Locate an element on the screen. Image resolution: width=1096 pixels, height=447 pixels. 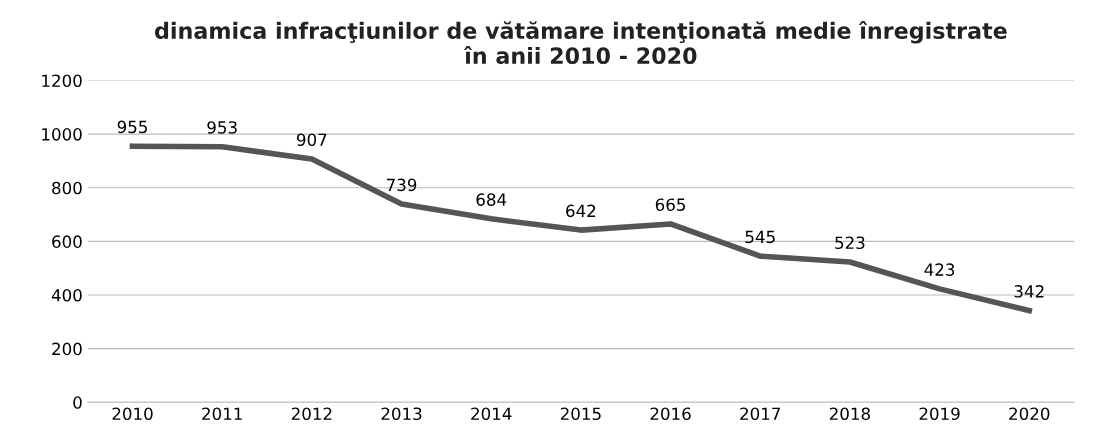
x-tick-label: 2018 is located at coordinates (849, 414).